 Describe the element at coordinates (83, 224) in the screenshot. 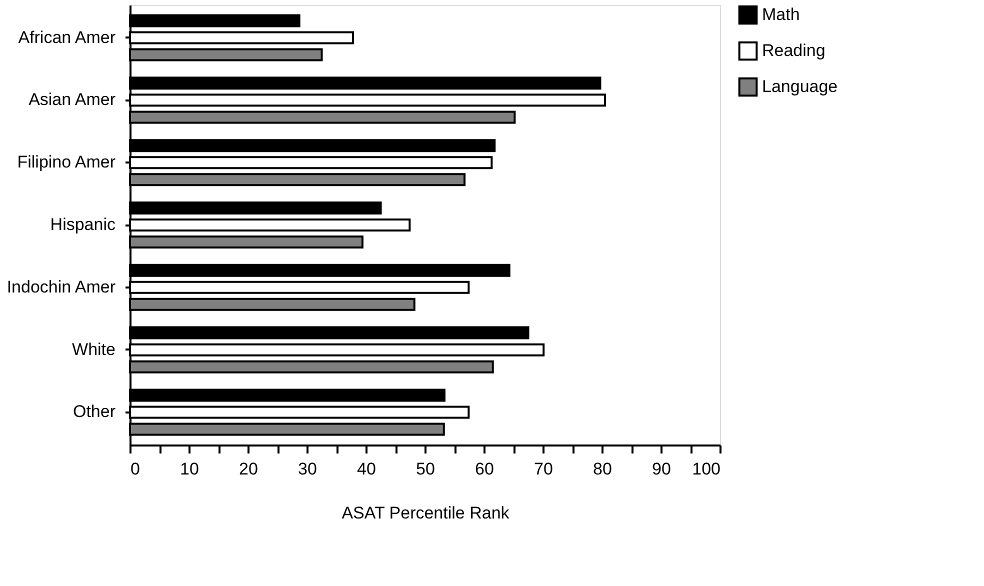

I see `y-tick-label: Hispanic` at that location.